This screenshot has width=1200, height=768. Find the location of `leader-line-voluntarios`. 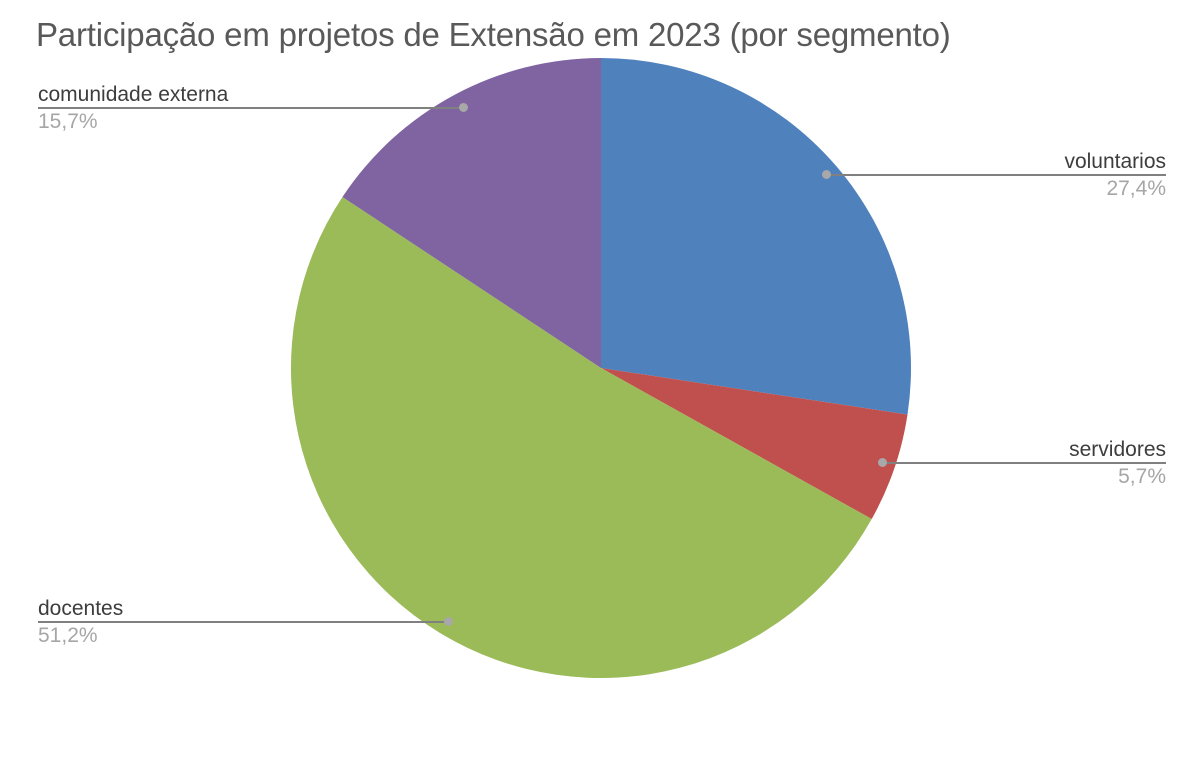

leader-line-voluntarios is located at coordinates (997, 175).